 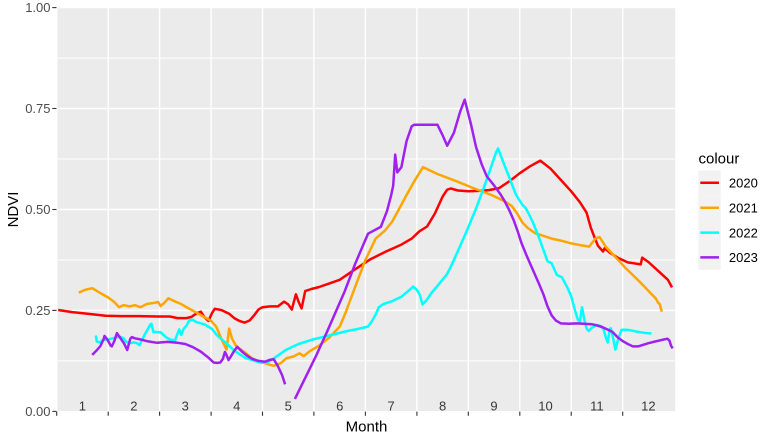 What do you see at coordinates (442, 405) in the screenshot?
I see `svg-text: 8` at bounding box center [442, 405].